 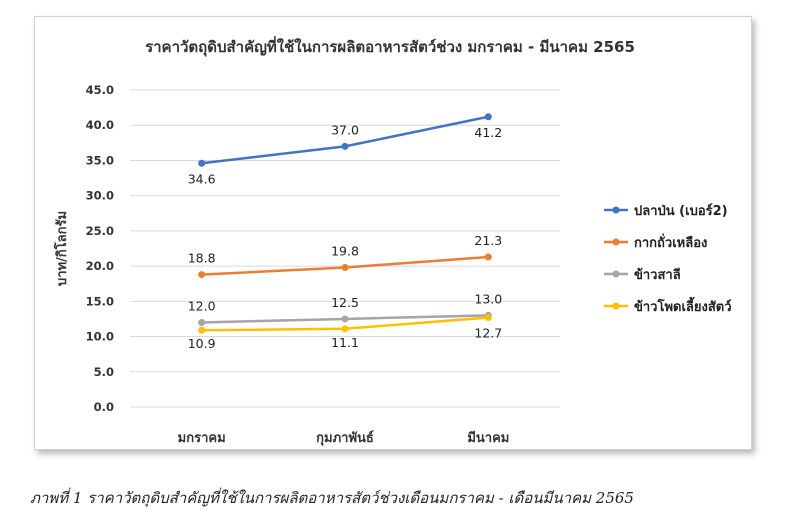 What do you see at coordinates (104, 407) in the screenshot?
I see `y-tick-label: 0.0` at bounding box center [104, 407].